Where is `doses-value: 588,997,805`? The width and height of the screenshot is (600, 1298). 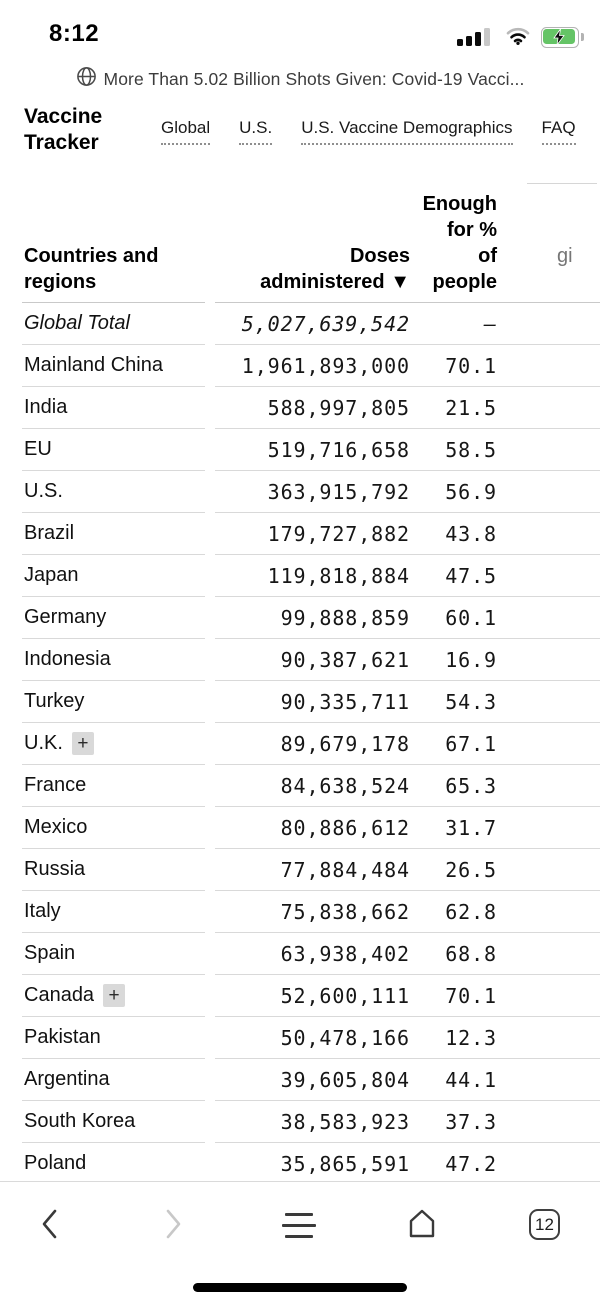 doses-value: 588,997,805 is located at coordinates (338, 407).